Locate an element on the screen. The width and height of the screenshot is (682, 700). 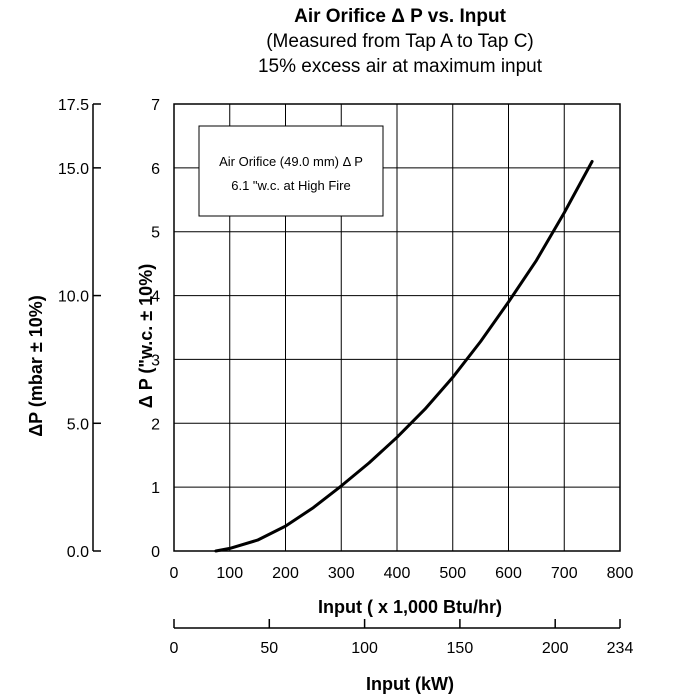
secondary-y-tick-label: 17.5 is located at coordinates (73, 105).